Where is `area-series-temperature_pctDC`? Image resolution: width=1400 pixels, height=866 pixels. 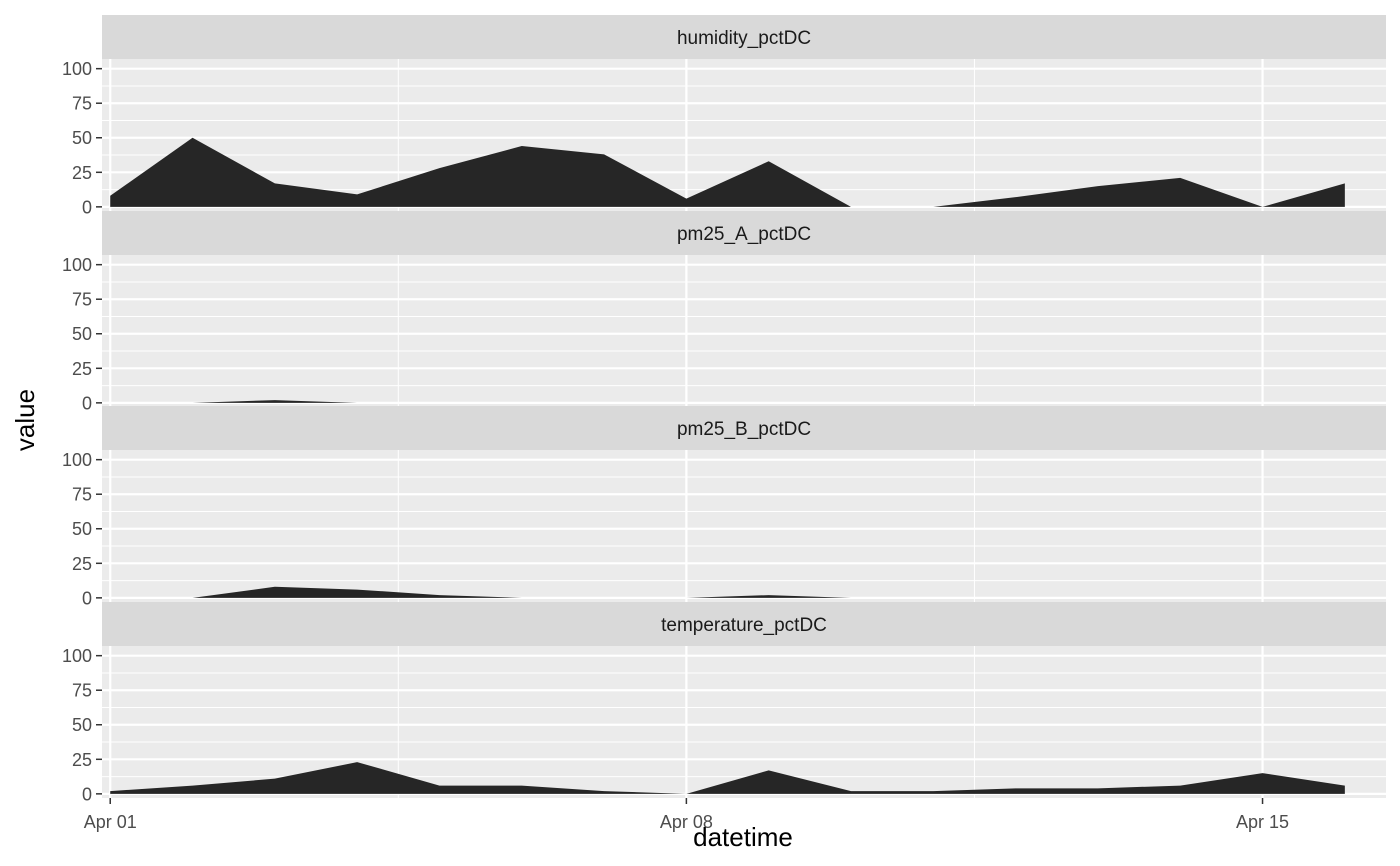 area-series-temperature_pctDC is located at coordinates (727, 778).